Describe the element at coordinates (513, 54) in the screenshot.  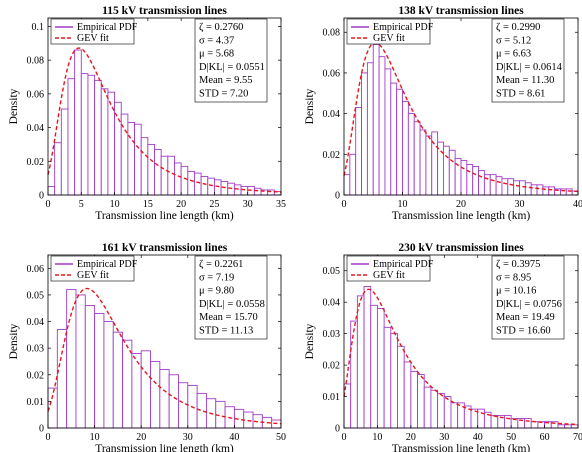
I see `stats-line: μ = 6.63` at that location.